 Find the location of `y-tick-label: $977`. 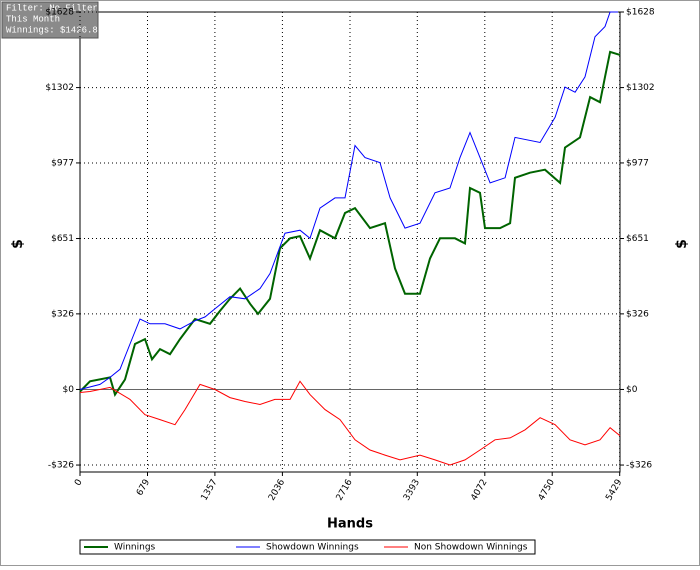

y-tick-label: $977 is located at coordinates (62, 163).